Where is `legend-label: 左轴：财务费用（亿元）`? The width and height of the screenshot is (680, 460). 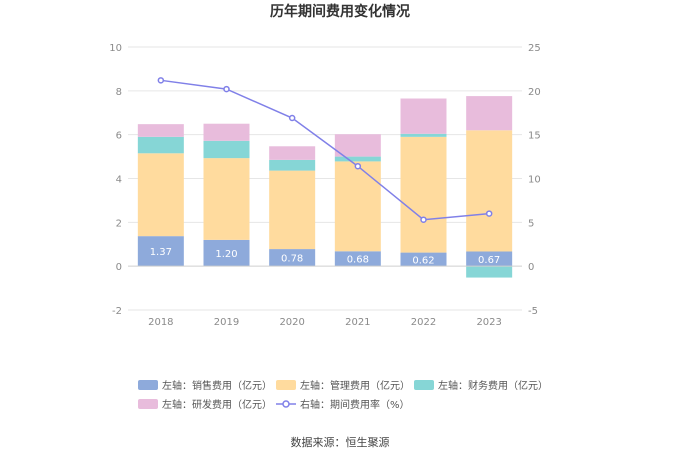 legend-label: 左轴：财务费用（亿元） is located at coordinates (493, 385).